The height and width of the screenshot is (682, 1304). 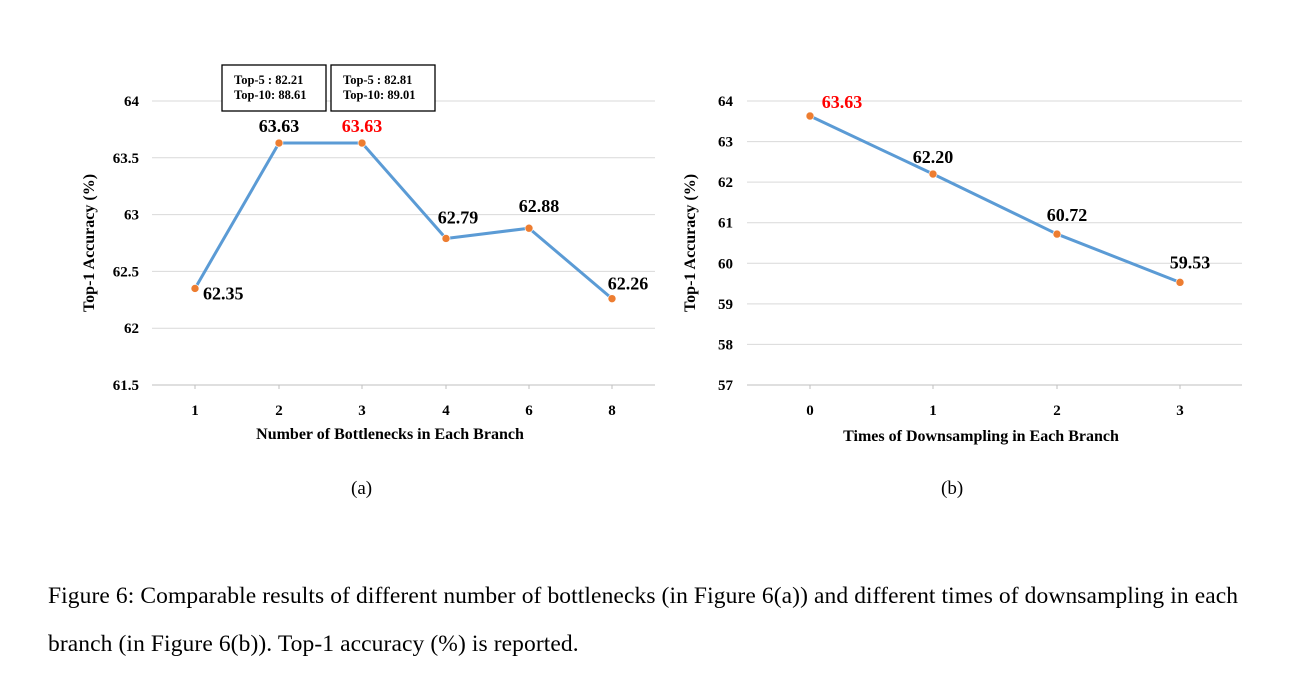 What do you see at coordinates (1190, 262) in the screenshot?
I see `chart-b-data-label: 59.53` at bounding box center [1190, 262].